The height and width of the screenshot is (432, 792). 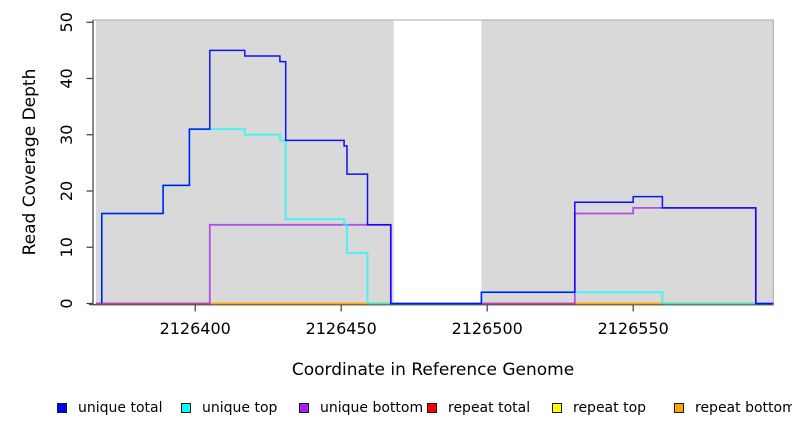 What do you see at coordinates (304, 408) in the screenshot?
I see `legend-swatch-unique-bottom` at bounding box center [304, 408].